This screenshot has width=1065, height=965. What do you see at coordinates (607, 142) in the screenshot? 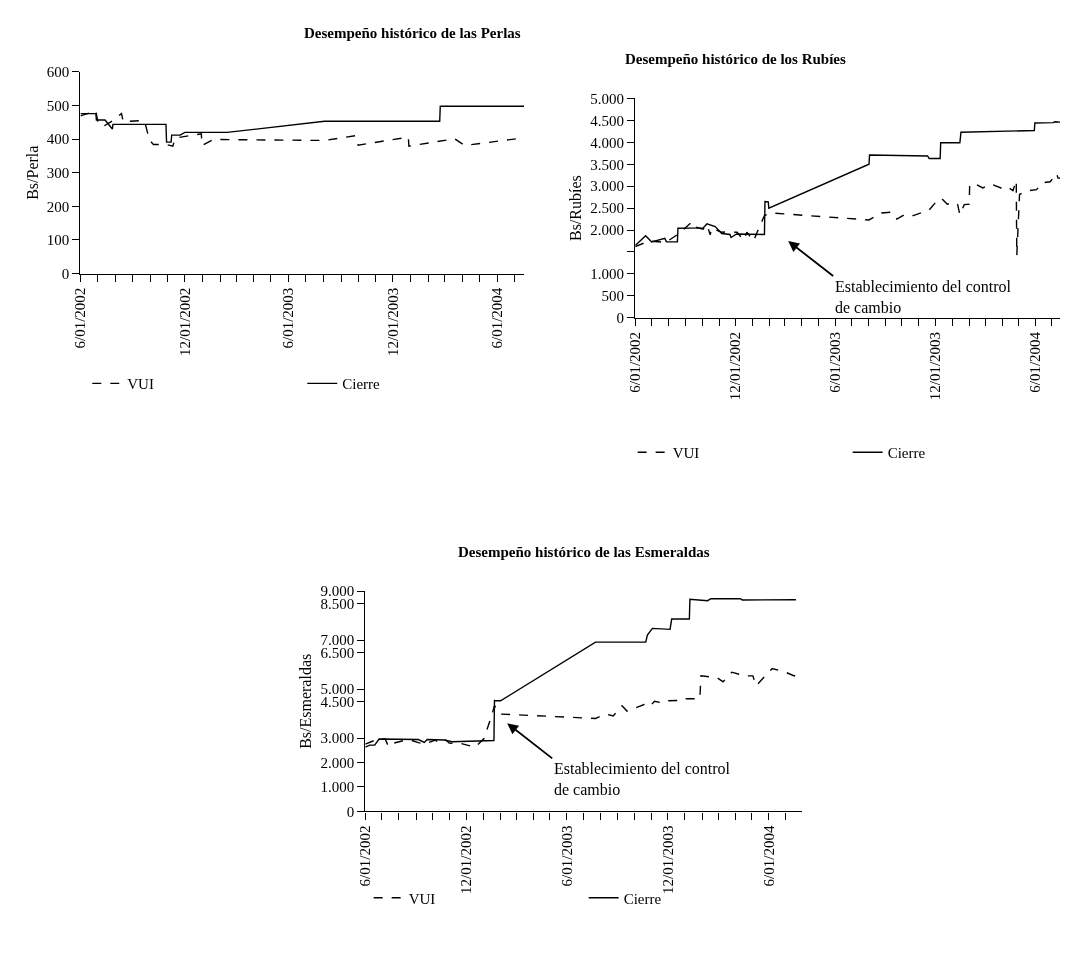
I see `y-tick-label: 4.000` at bounding box center [607, 142].